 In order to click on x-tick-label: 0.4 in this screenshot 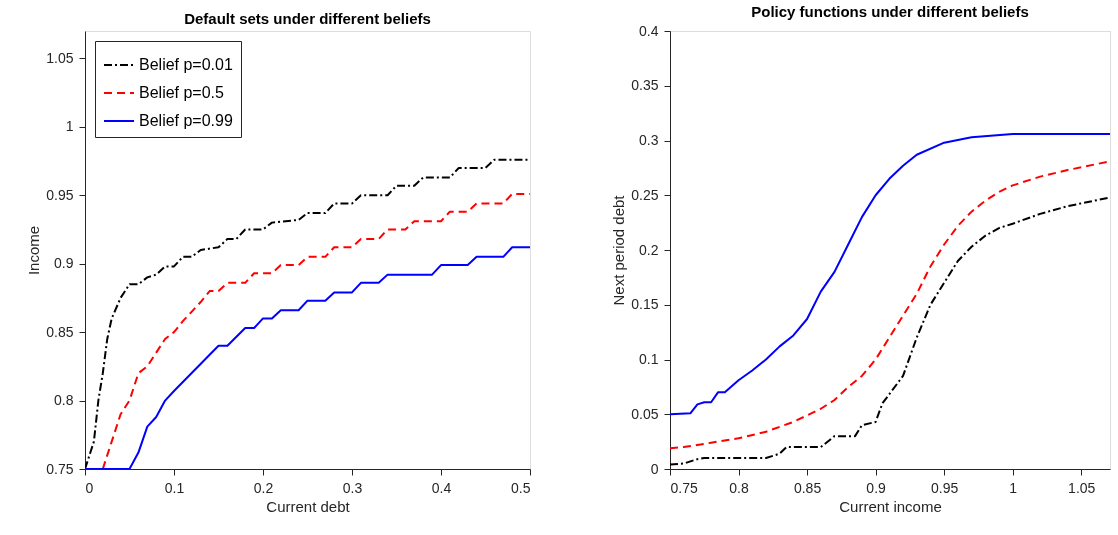, I will do `click(441, 487)`.